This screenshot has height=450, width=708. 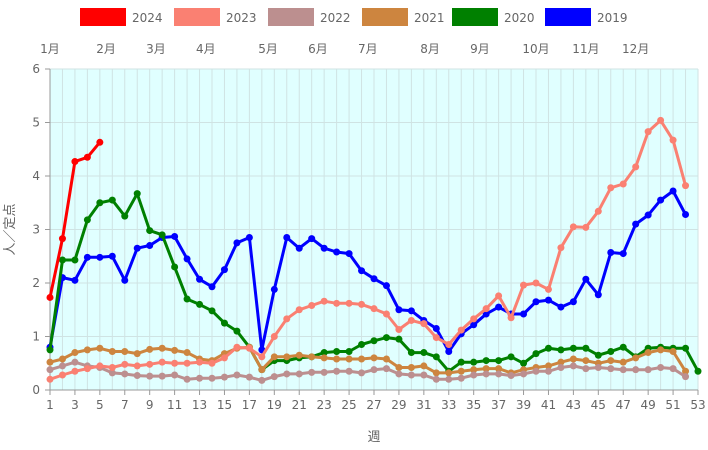 What do you see at coordinates (429, 18) in the screenshot?
I see `legend-label: 2021` at bounding box center [429, 18].